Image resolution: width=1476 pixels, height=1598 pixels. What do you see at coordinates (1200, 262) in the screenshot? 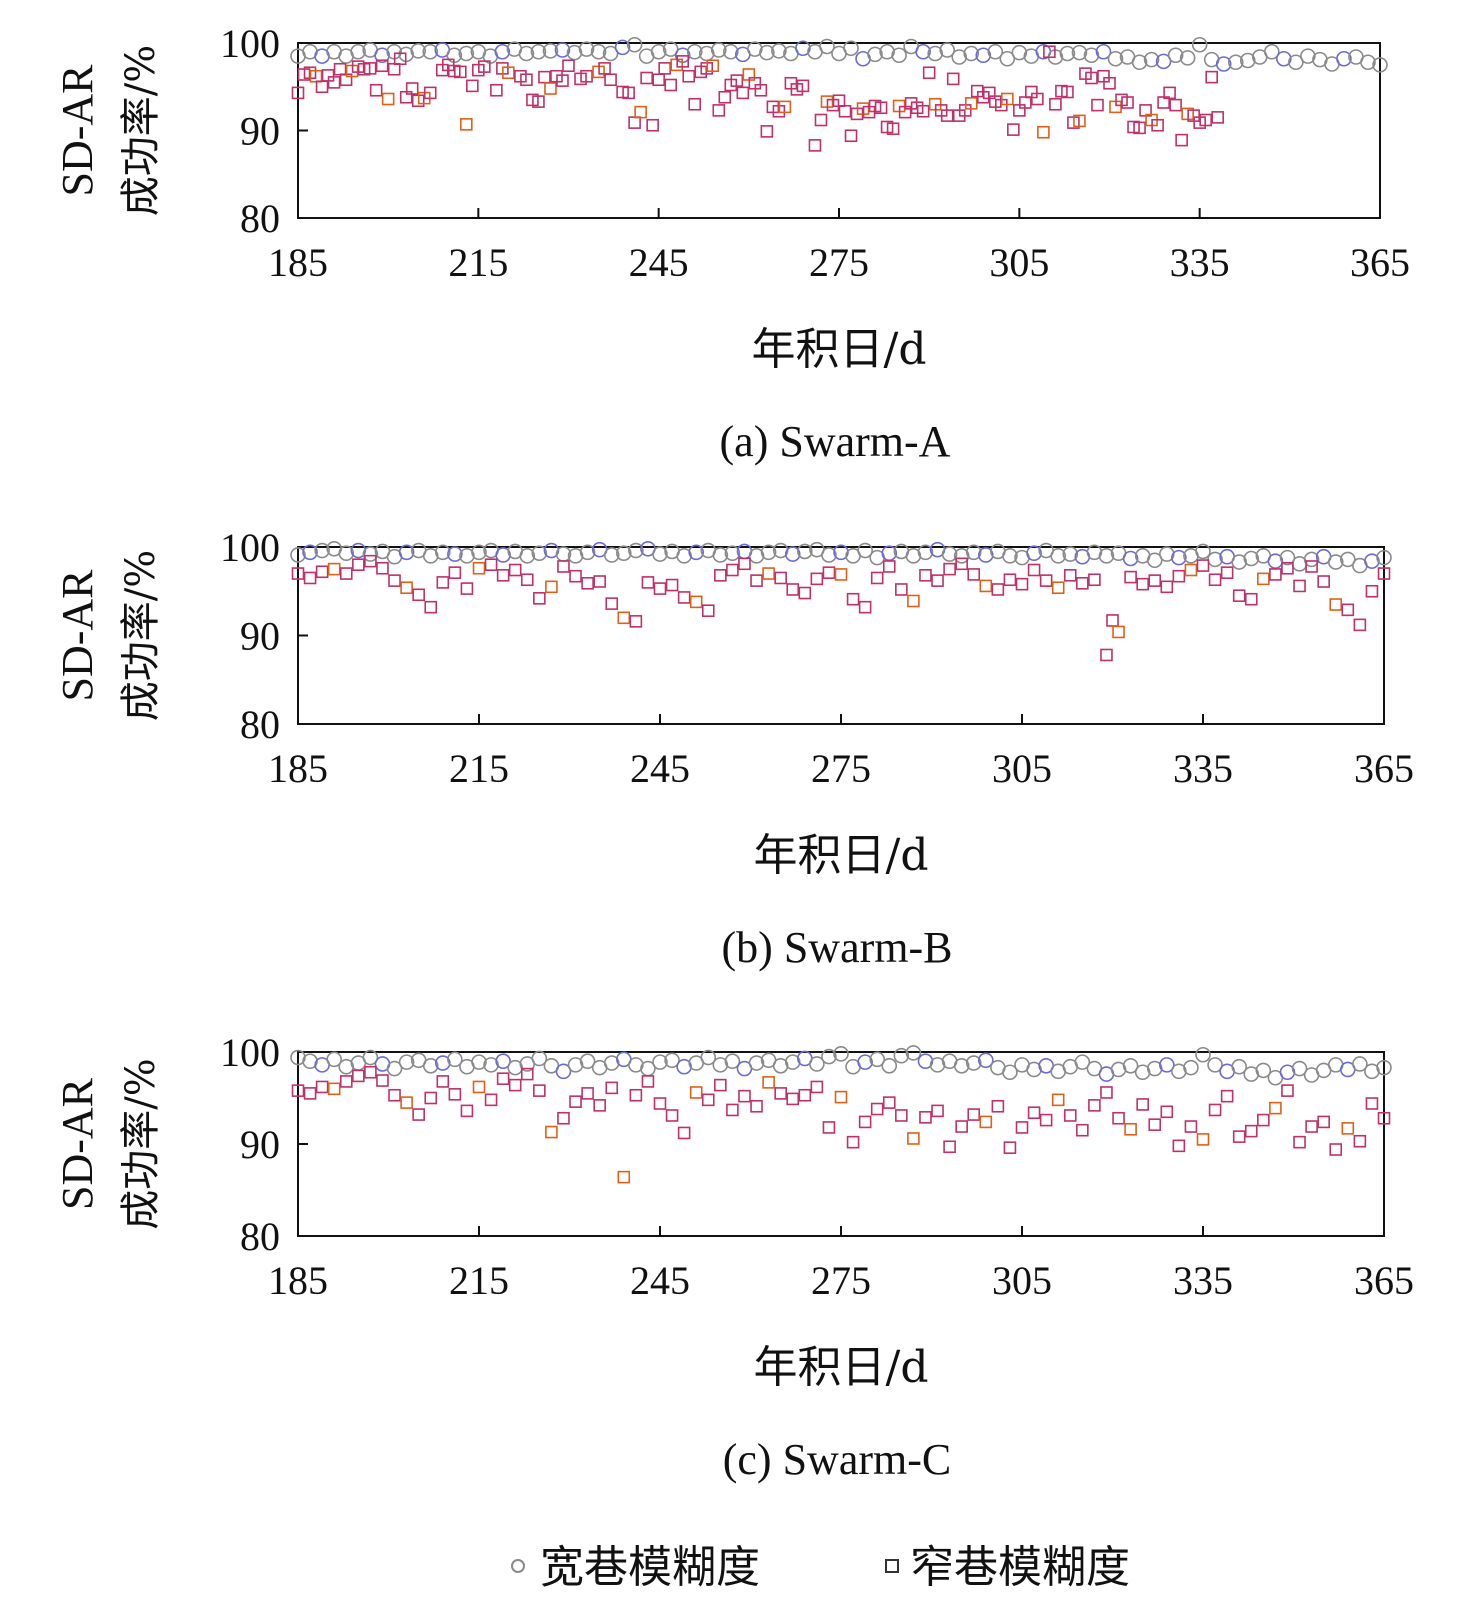
I see `x-tick-label: 335` at bounding box center [1200, 262].